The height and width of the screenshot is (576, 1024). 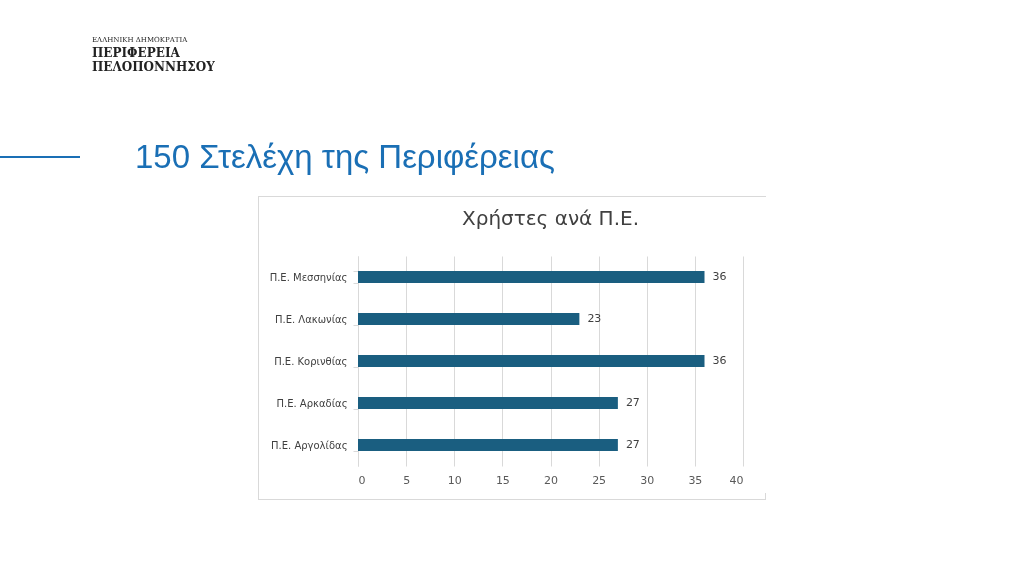 I want to click on x-tick-label: 40, so click(x=736, y=480).